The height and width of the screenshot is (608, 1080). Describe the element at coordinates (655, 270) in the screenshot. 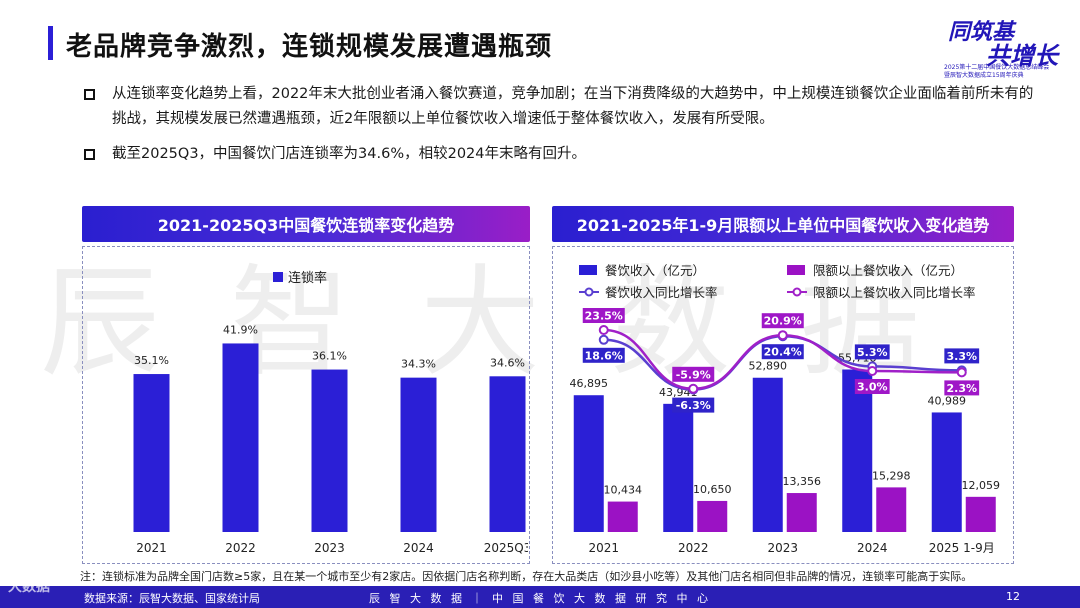

I see `legend-label: 餐饮收入（亿元）` at that location.